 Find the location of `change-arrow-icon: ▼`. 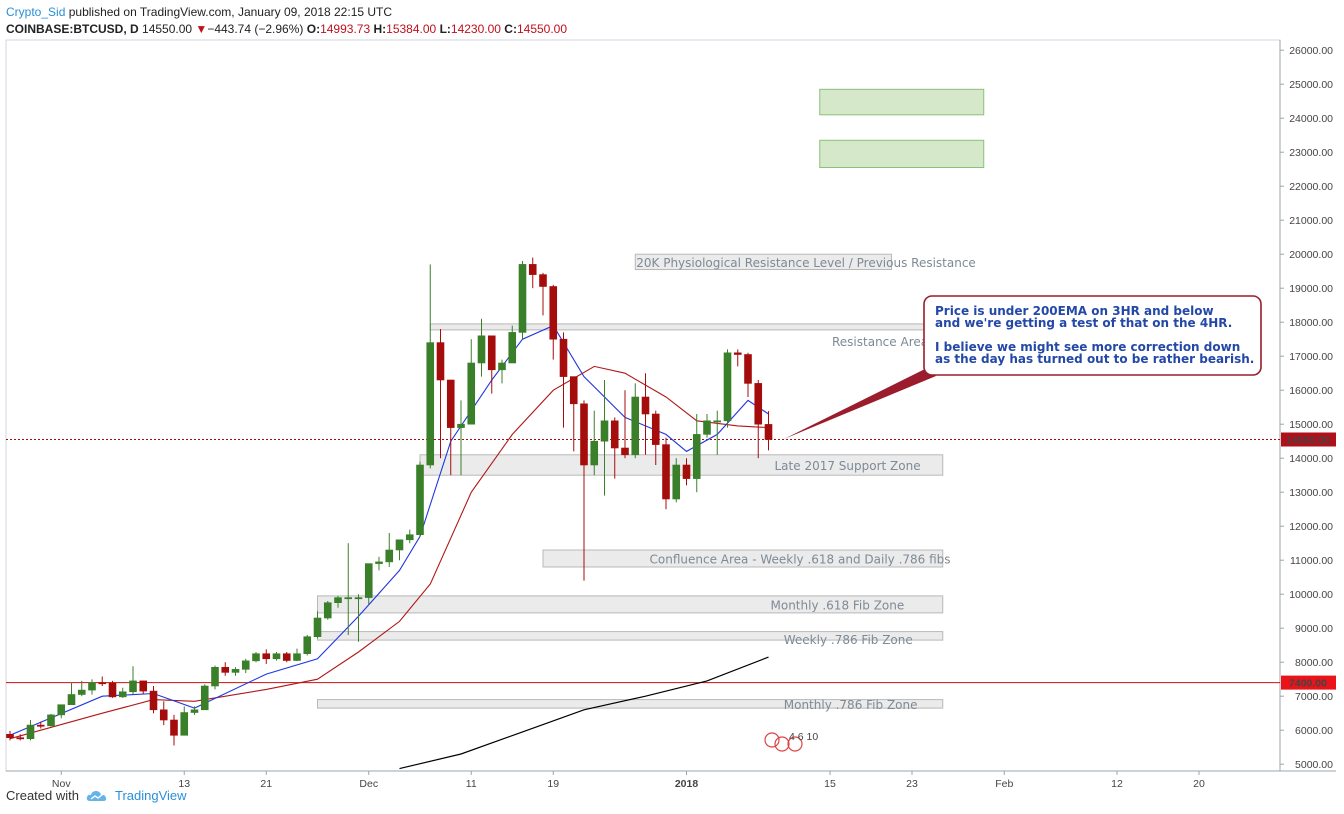

change-arrow-icon: ▼ is located at coordinates (201, 29).